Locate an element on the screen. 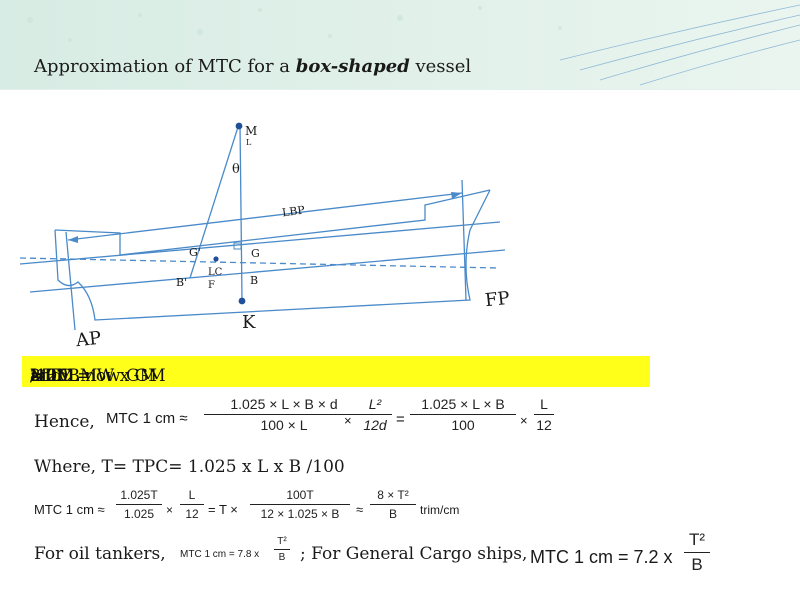 The height and width of the screenshot is (600, 800). cargo-ships-formula: MTC 1 cm = 7.2 x is located at coordinates (601, 557).